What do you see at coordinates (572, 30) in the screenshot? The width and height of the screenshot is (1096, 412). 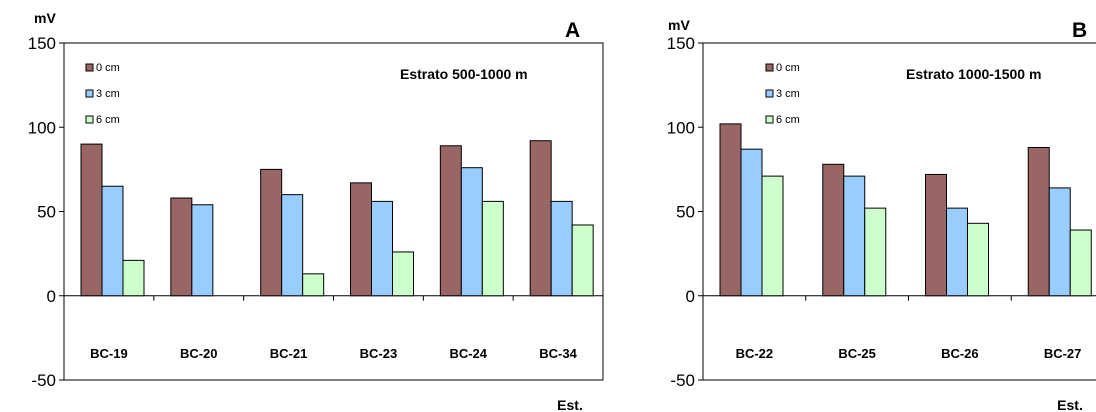 I see `panel-letter: A` at bounding box center [572, 30].